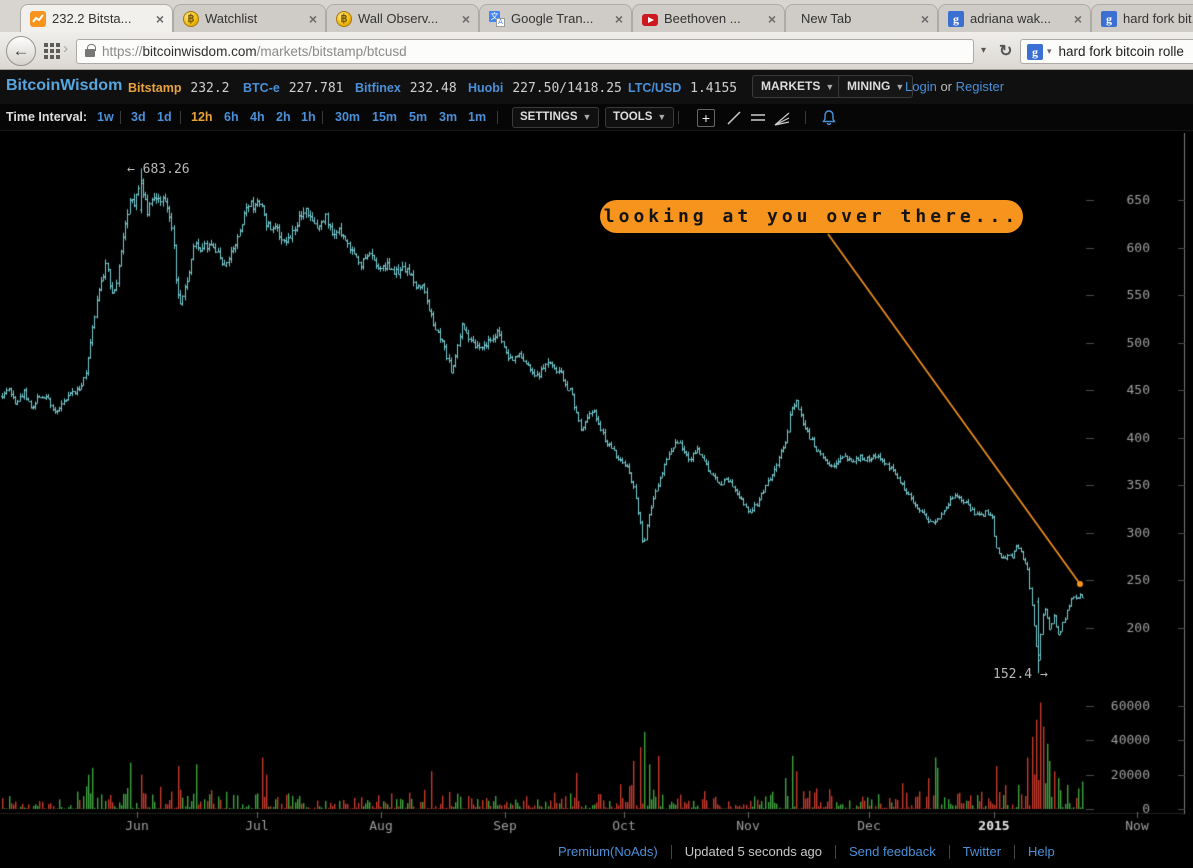 Image resolution: width=1193 pixels, height=868 pixels. I want to click on tab-bitcoinwisdom: 232.2 Bitsta... ×, so click(96, 18).